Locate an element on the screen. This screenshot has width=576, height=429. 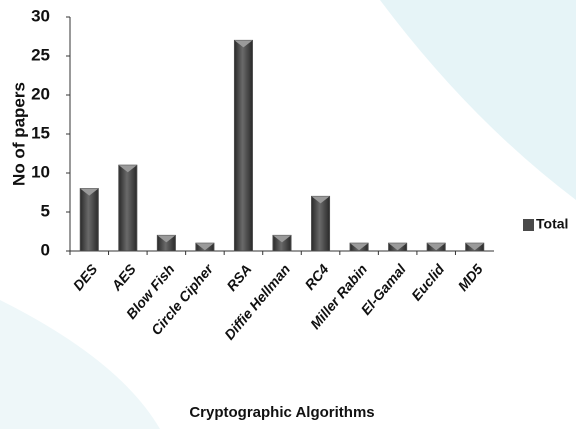
y-axis-label: No of papers is located at coordinates (18, 134).